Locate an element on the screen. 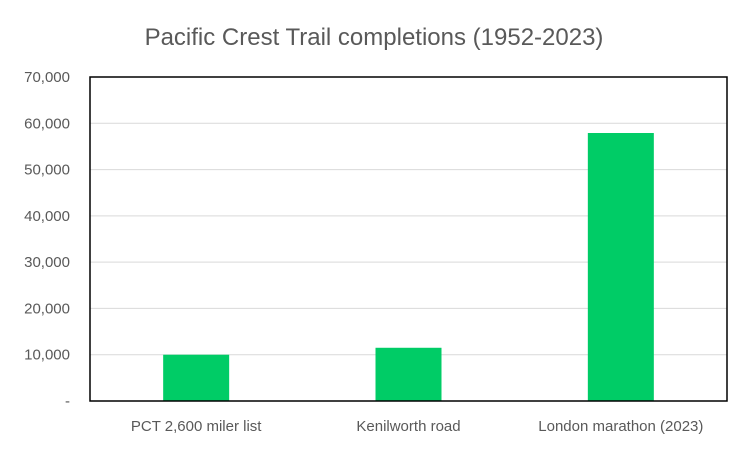 The image size is (750, 455). x-category-label: London marathon (2023) is located at coordinates (620, 426).